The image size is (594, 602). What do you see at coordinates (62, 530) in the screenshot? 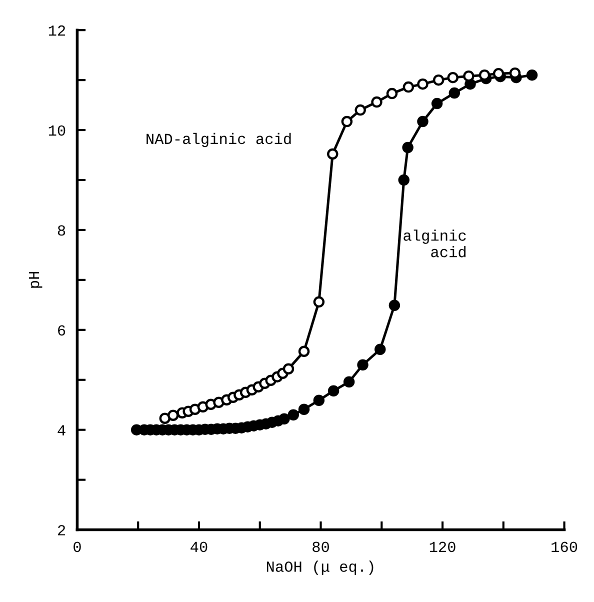
I see `y-tick-label: 2` at bounding box center [62, 530].